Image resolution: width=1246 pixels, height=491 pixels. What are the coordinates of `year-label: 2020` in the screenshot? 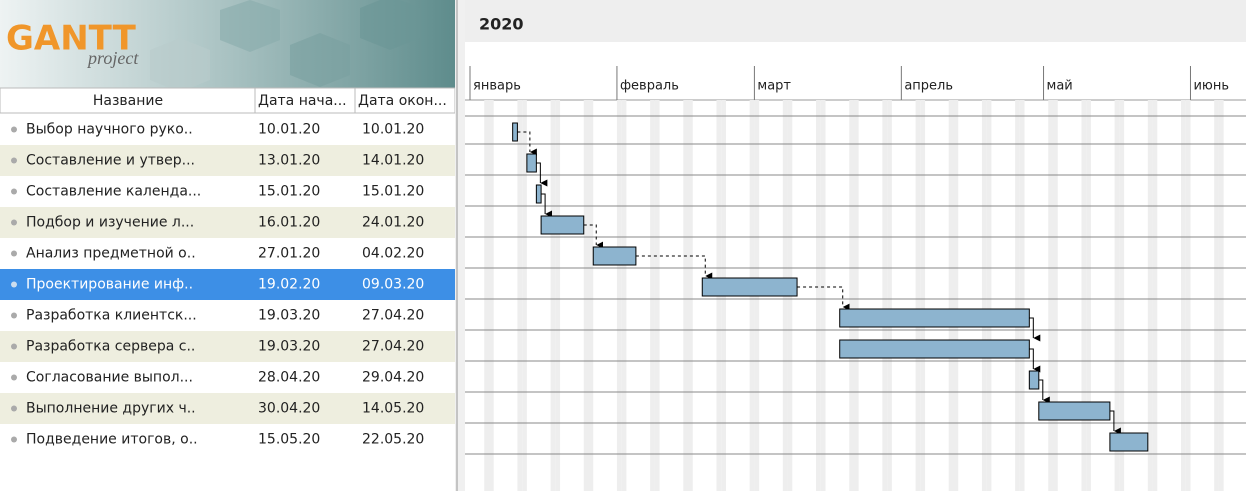 It's located at (501, 24).